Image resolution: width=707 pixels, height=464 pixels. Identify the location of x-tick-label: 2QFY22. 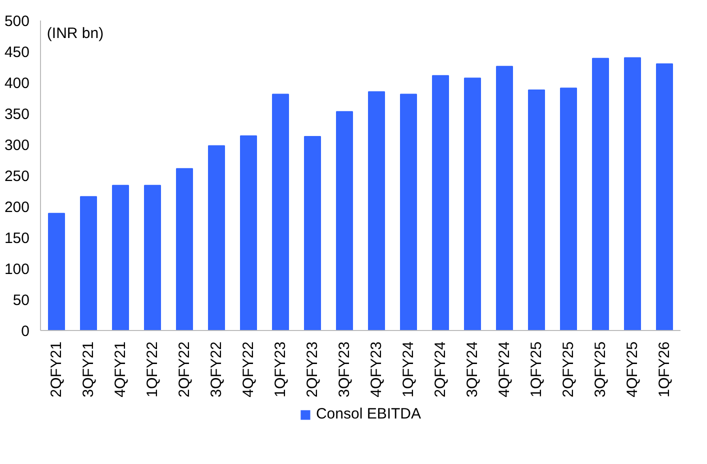
(184, 369).